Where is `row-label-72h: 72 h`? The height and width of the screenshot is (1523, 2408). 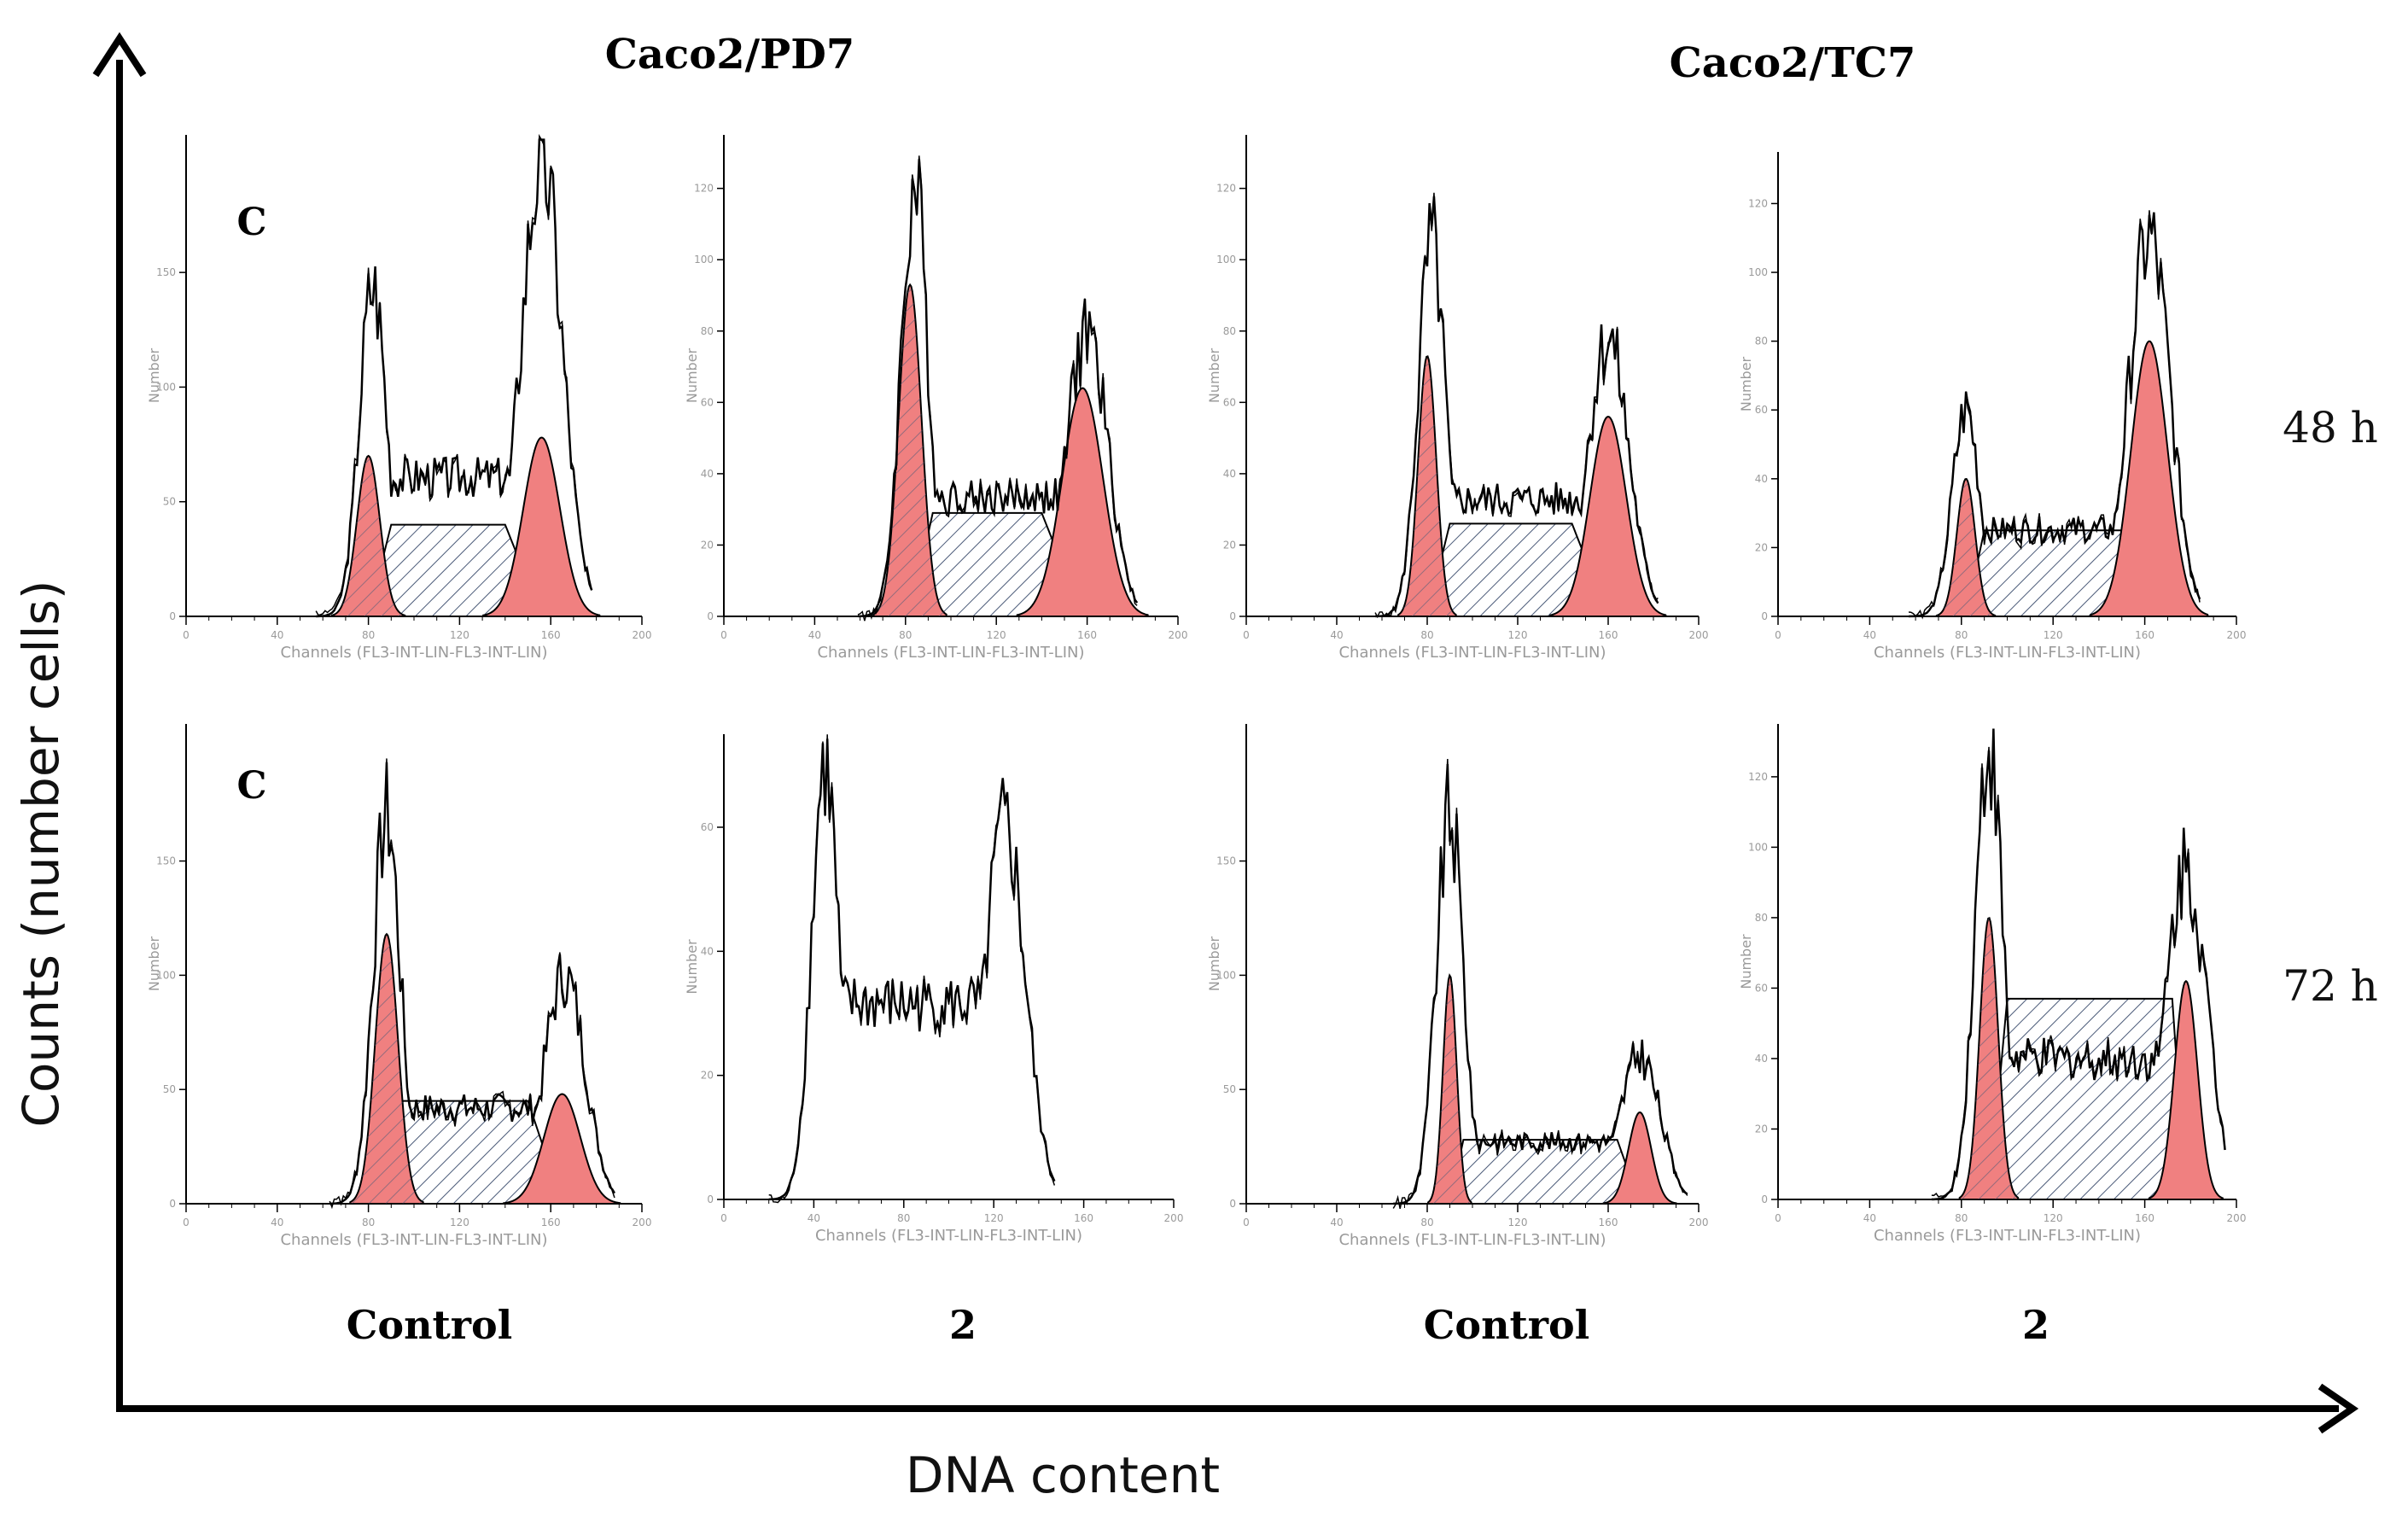 row-label-72h: 72 h is located at coordinates (2330, 986).